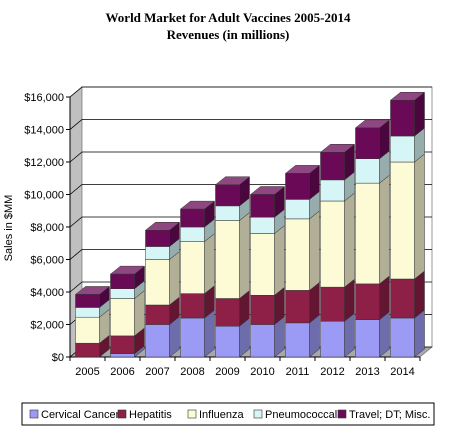 This screenshot has width=456, height=433. I want to click on y-tick-label: $6,000, so click(47, 261).